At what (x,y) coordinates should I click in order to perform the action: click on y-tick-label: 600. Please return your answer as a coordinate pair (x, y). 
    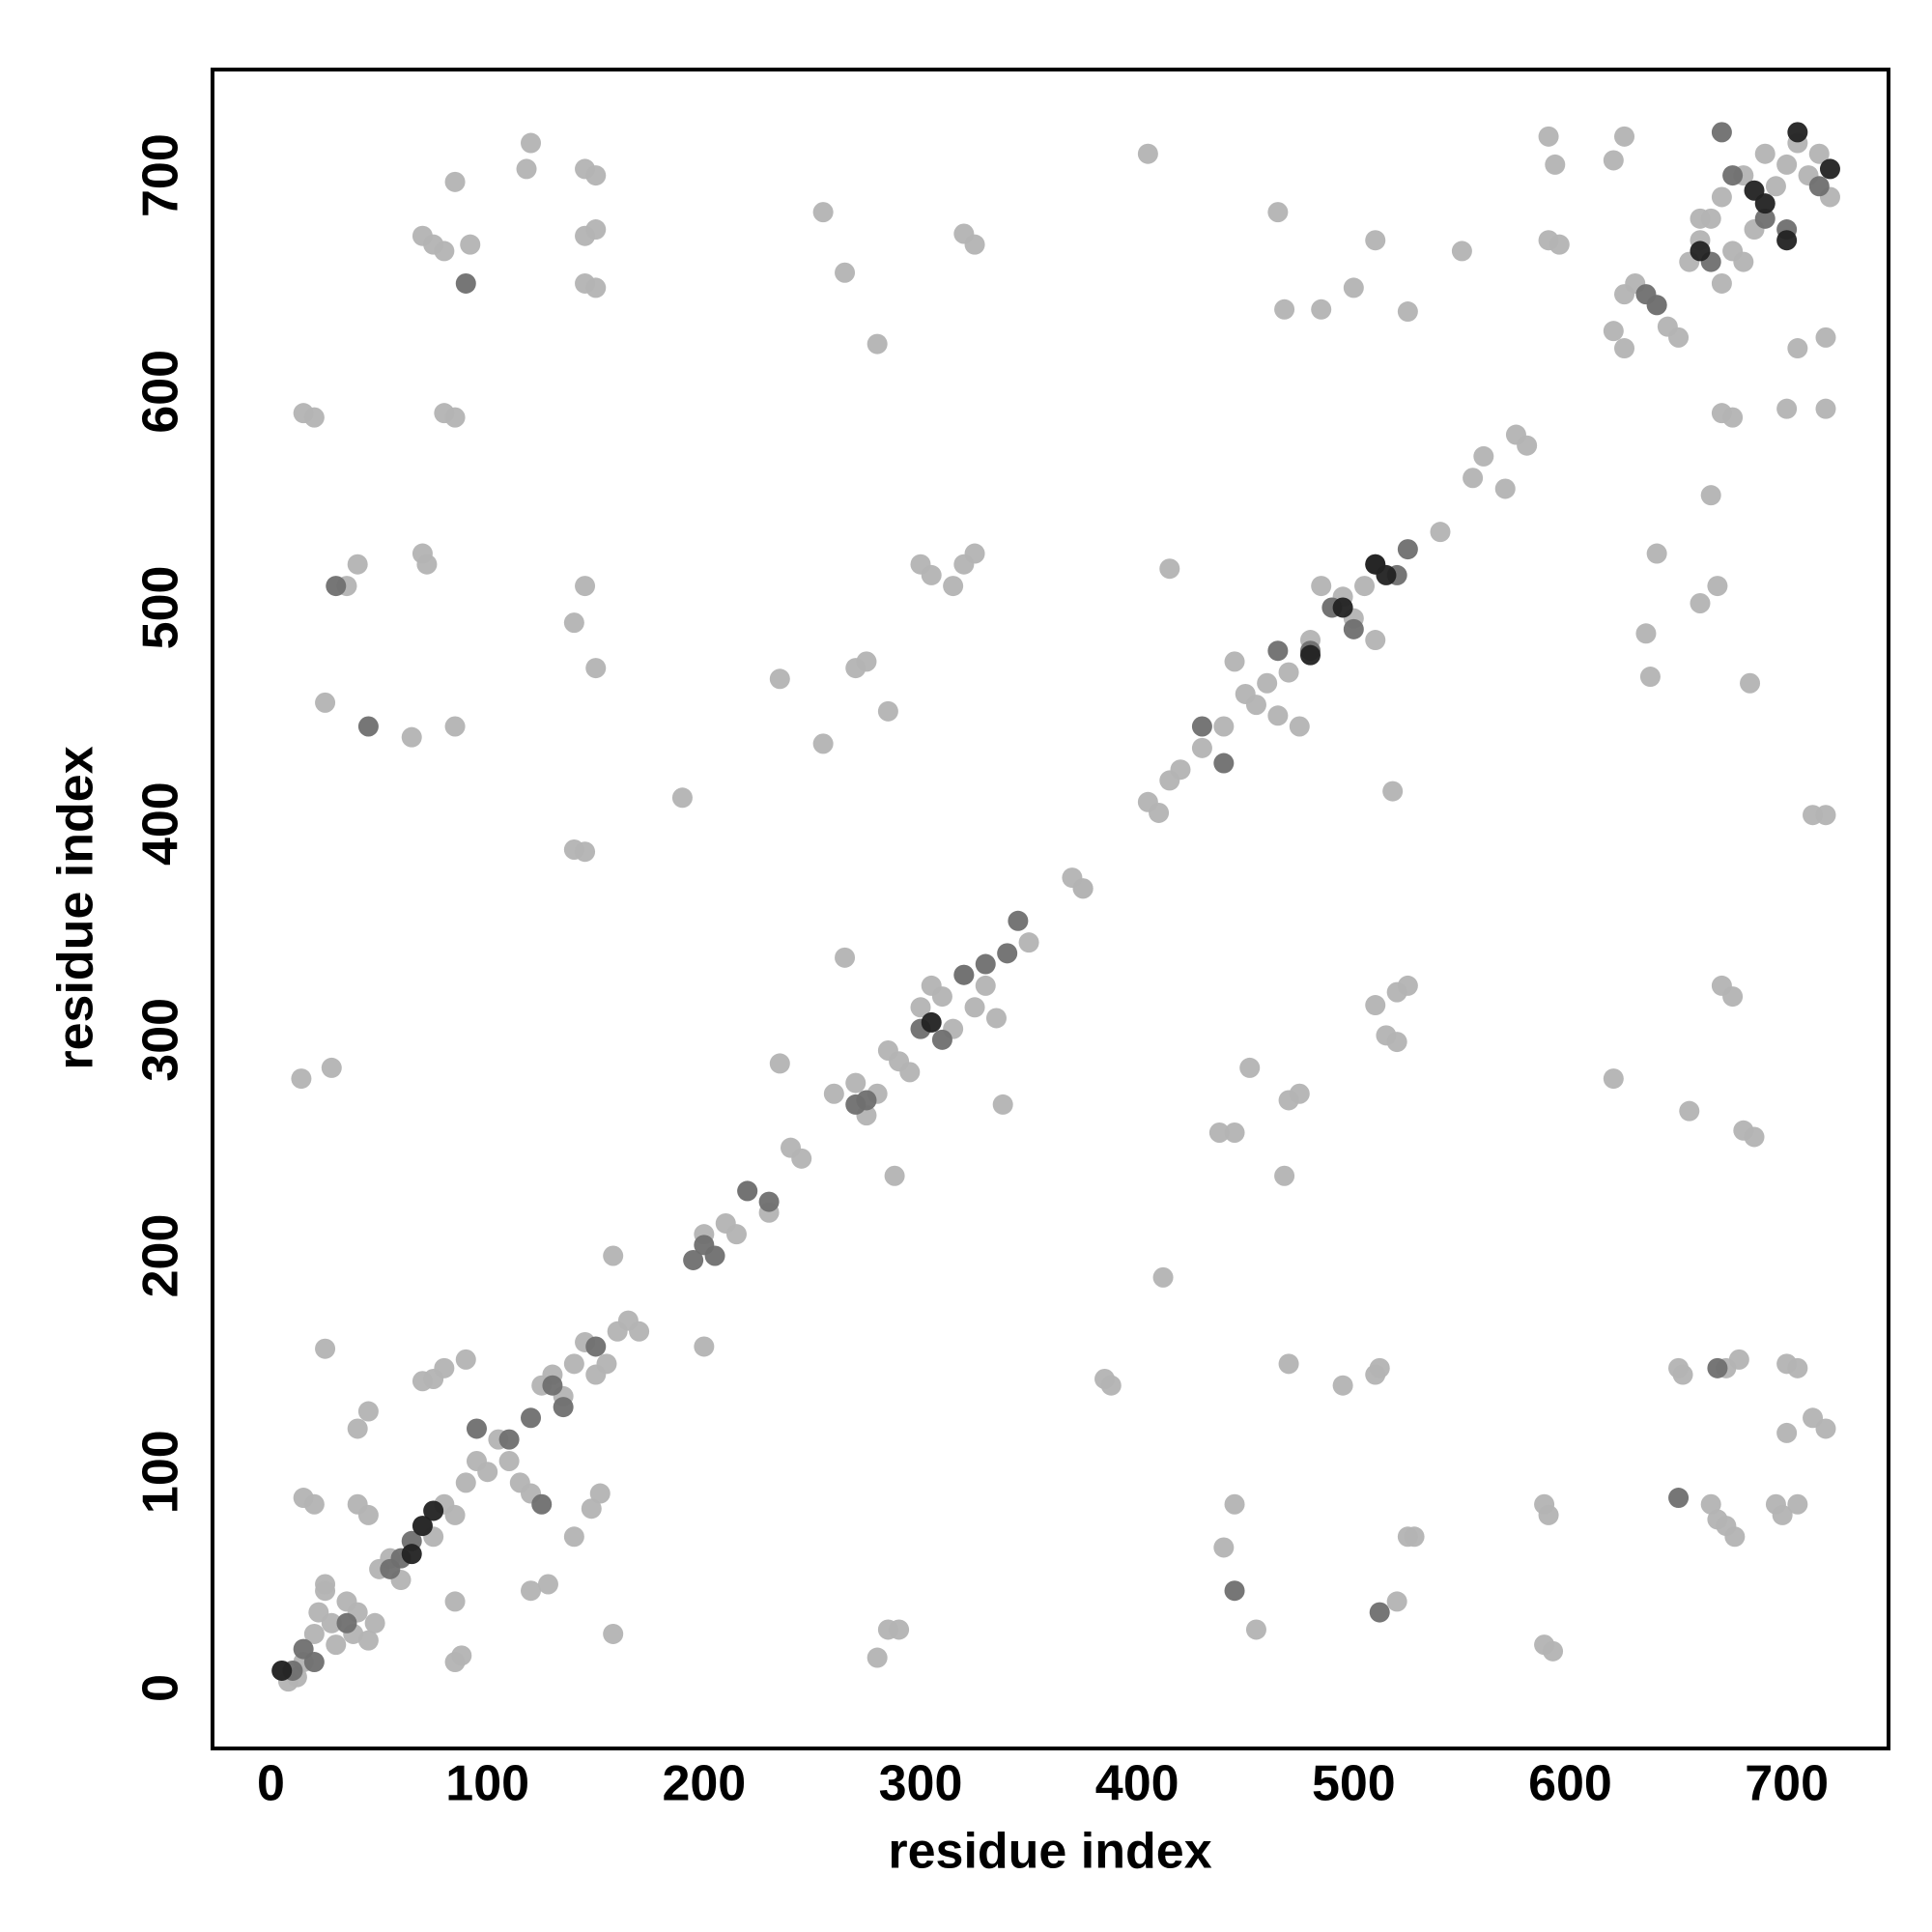
    Looking at the image, I should click on (161, 392).